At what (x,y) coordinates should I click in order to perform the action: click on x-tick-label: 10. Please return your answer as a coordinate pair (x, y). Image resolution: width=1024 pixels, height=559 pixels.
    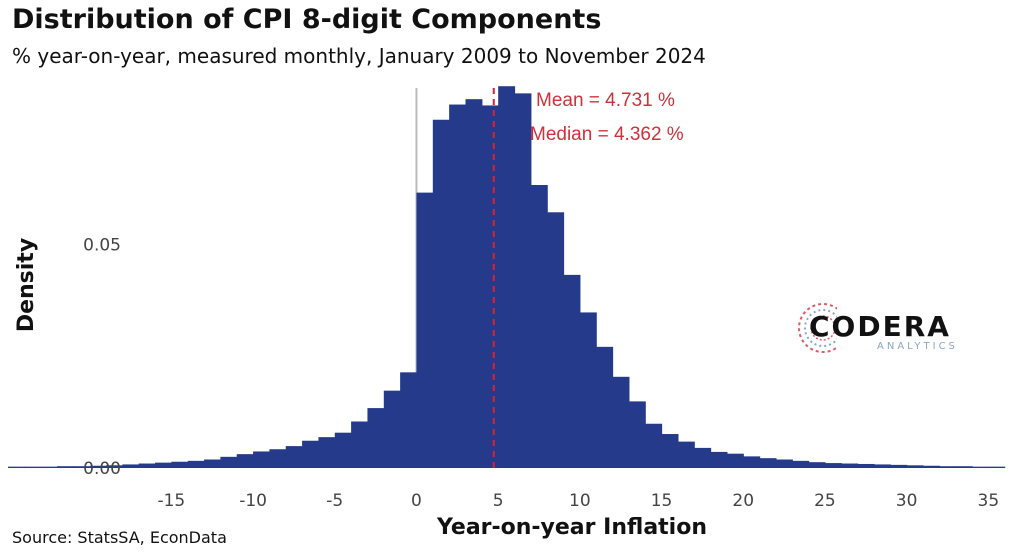
    Looking at the image, I should click on (580, 501).